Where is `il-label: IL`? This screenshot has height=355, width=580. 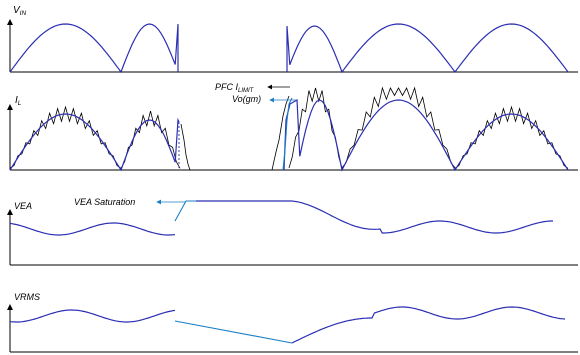
il-label: IL is located at coordinates (18, 101).